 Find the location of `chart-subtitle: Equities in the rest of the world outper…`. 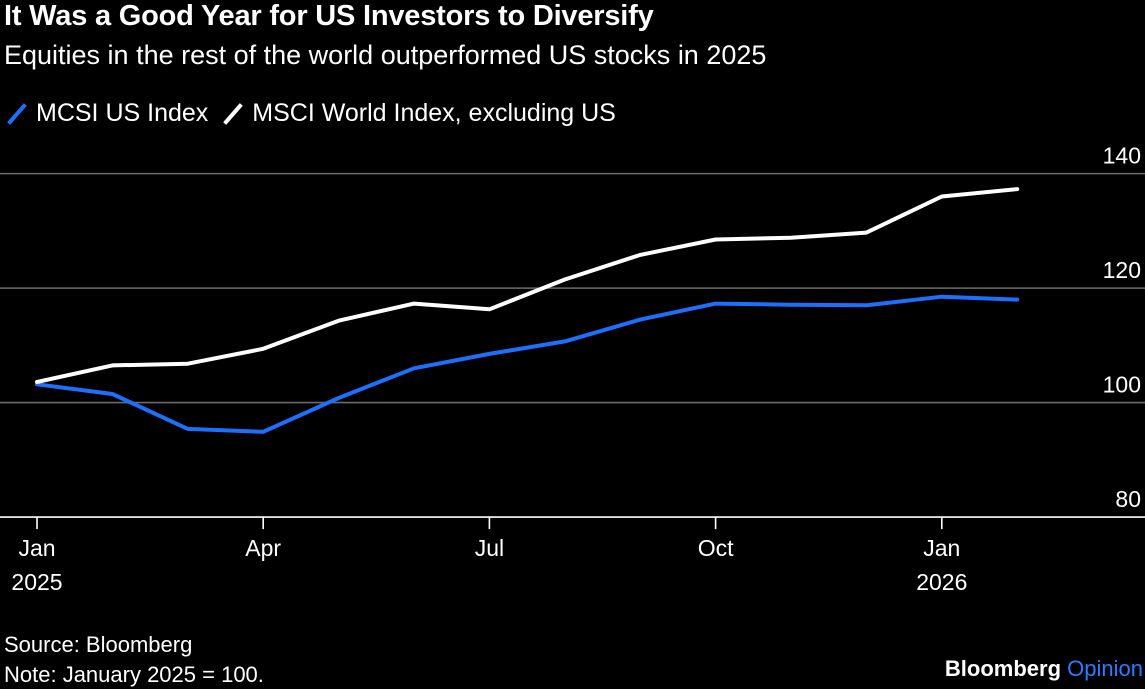

chart-subtitle: Equities in the rest of the world outper… is located at coordinates (385, 55).